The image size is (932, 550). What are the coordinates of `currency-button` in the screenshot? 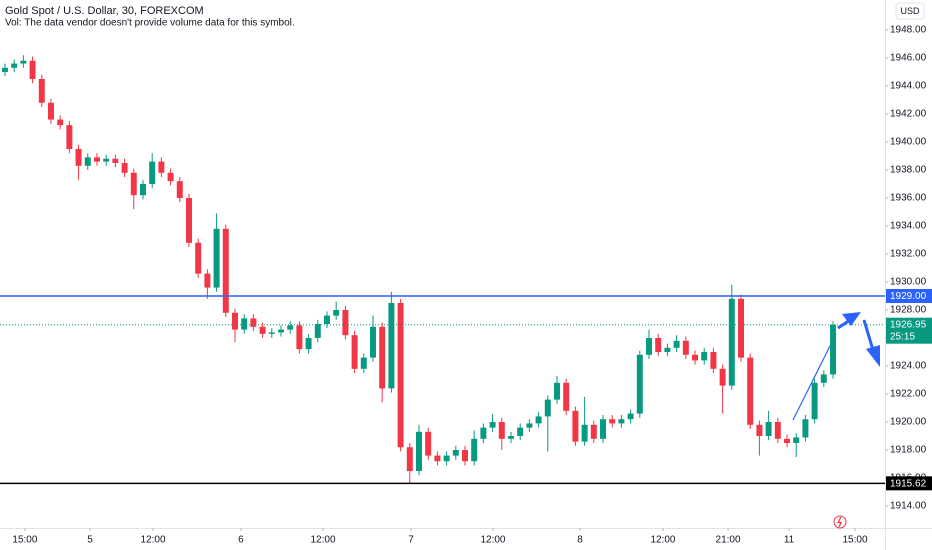 It's located at (910, 11).